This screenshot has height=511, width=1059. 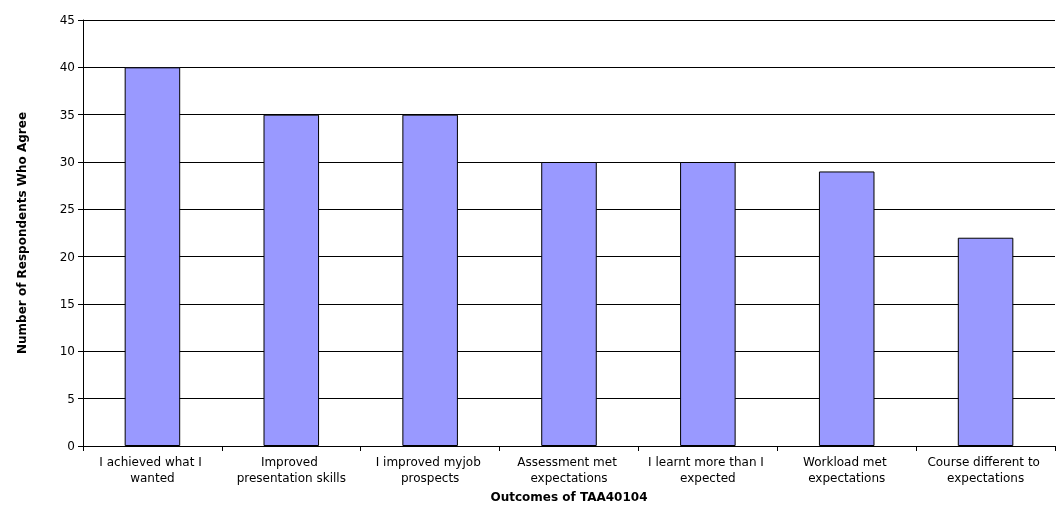 I want to click on x-tick-label: I achieved what I wanted, so click(x=152, y=470).